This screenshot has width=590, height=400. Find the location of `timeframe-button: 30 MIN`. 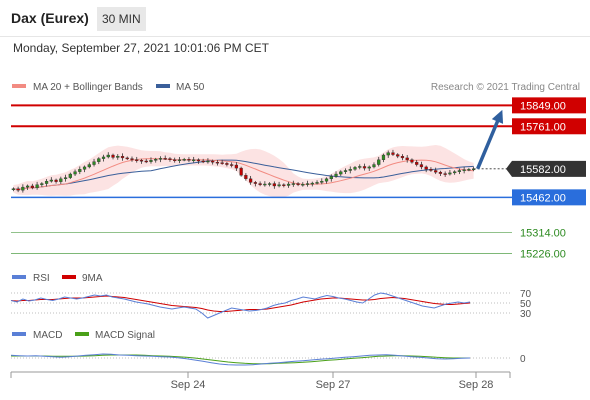

timeframe-button: 30 MIN is located at coordinates (121, 19).